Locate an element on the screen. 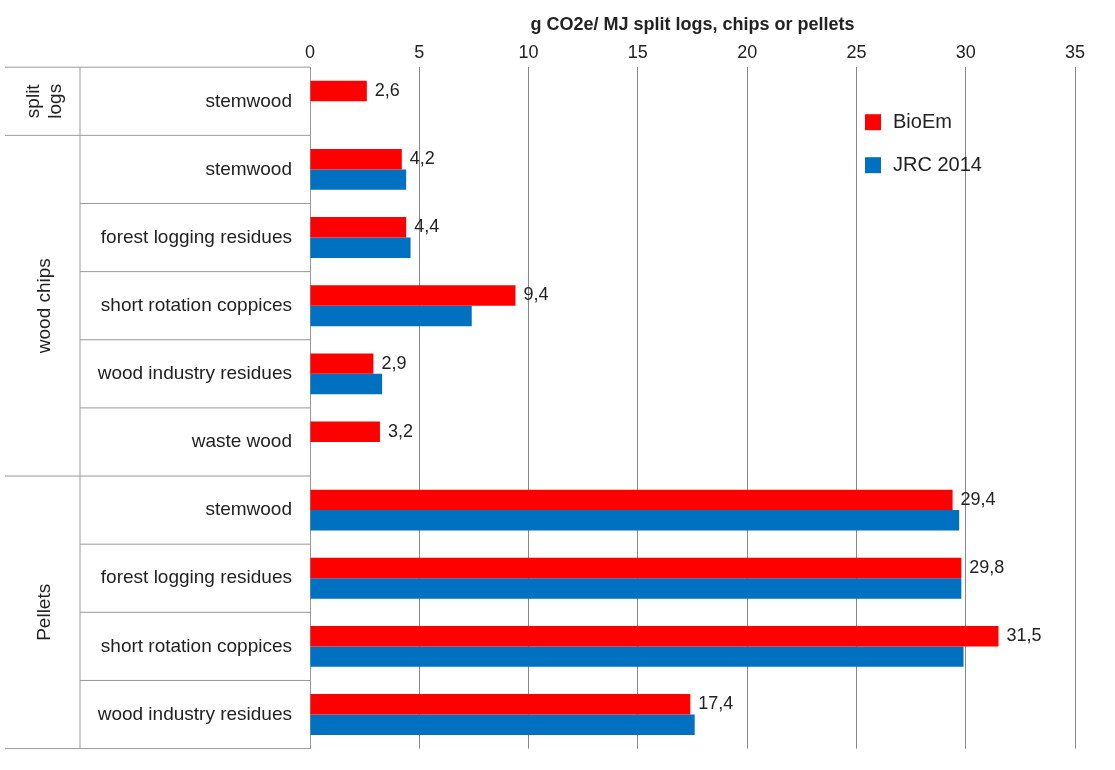 Image resolution: width=1115 pixels, height=770 pixels. data-label: 4,2 is located at coordinates (422, 158).